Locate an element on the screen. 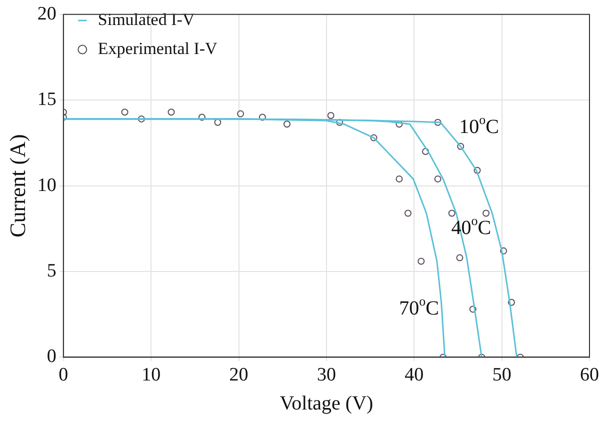  x-tick-label: 20 is located at coordinates (238, 375).